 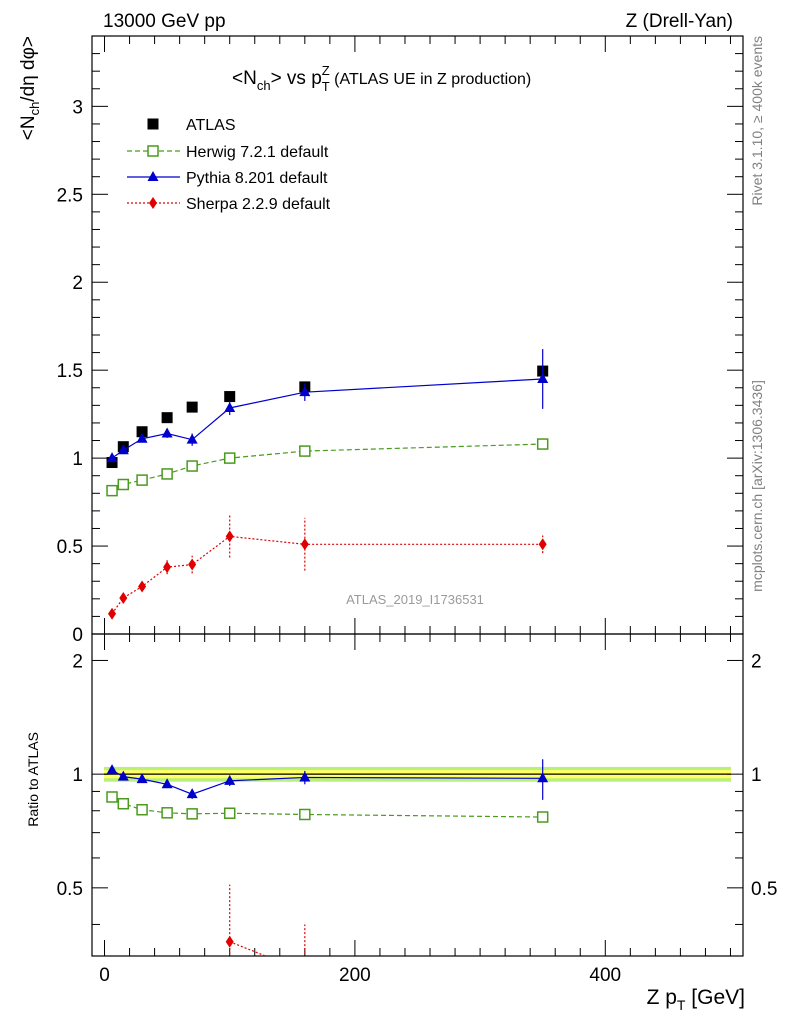 I want to click on chart-title: <Nch> vs pTZ (ATLAS UE in Z production), so click(x=381, y=78).